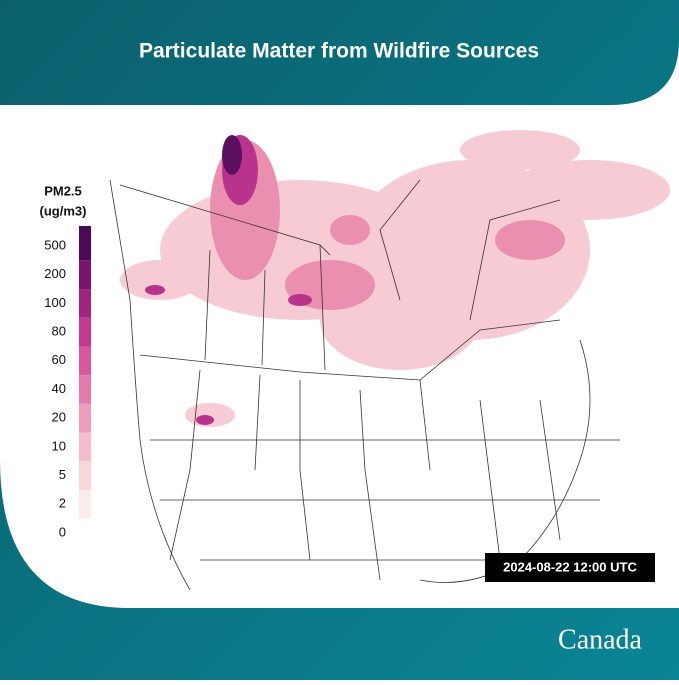 The image size is (679, 685). I want to click on legend-unit: (ug/m3), so click(63, 210).